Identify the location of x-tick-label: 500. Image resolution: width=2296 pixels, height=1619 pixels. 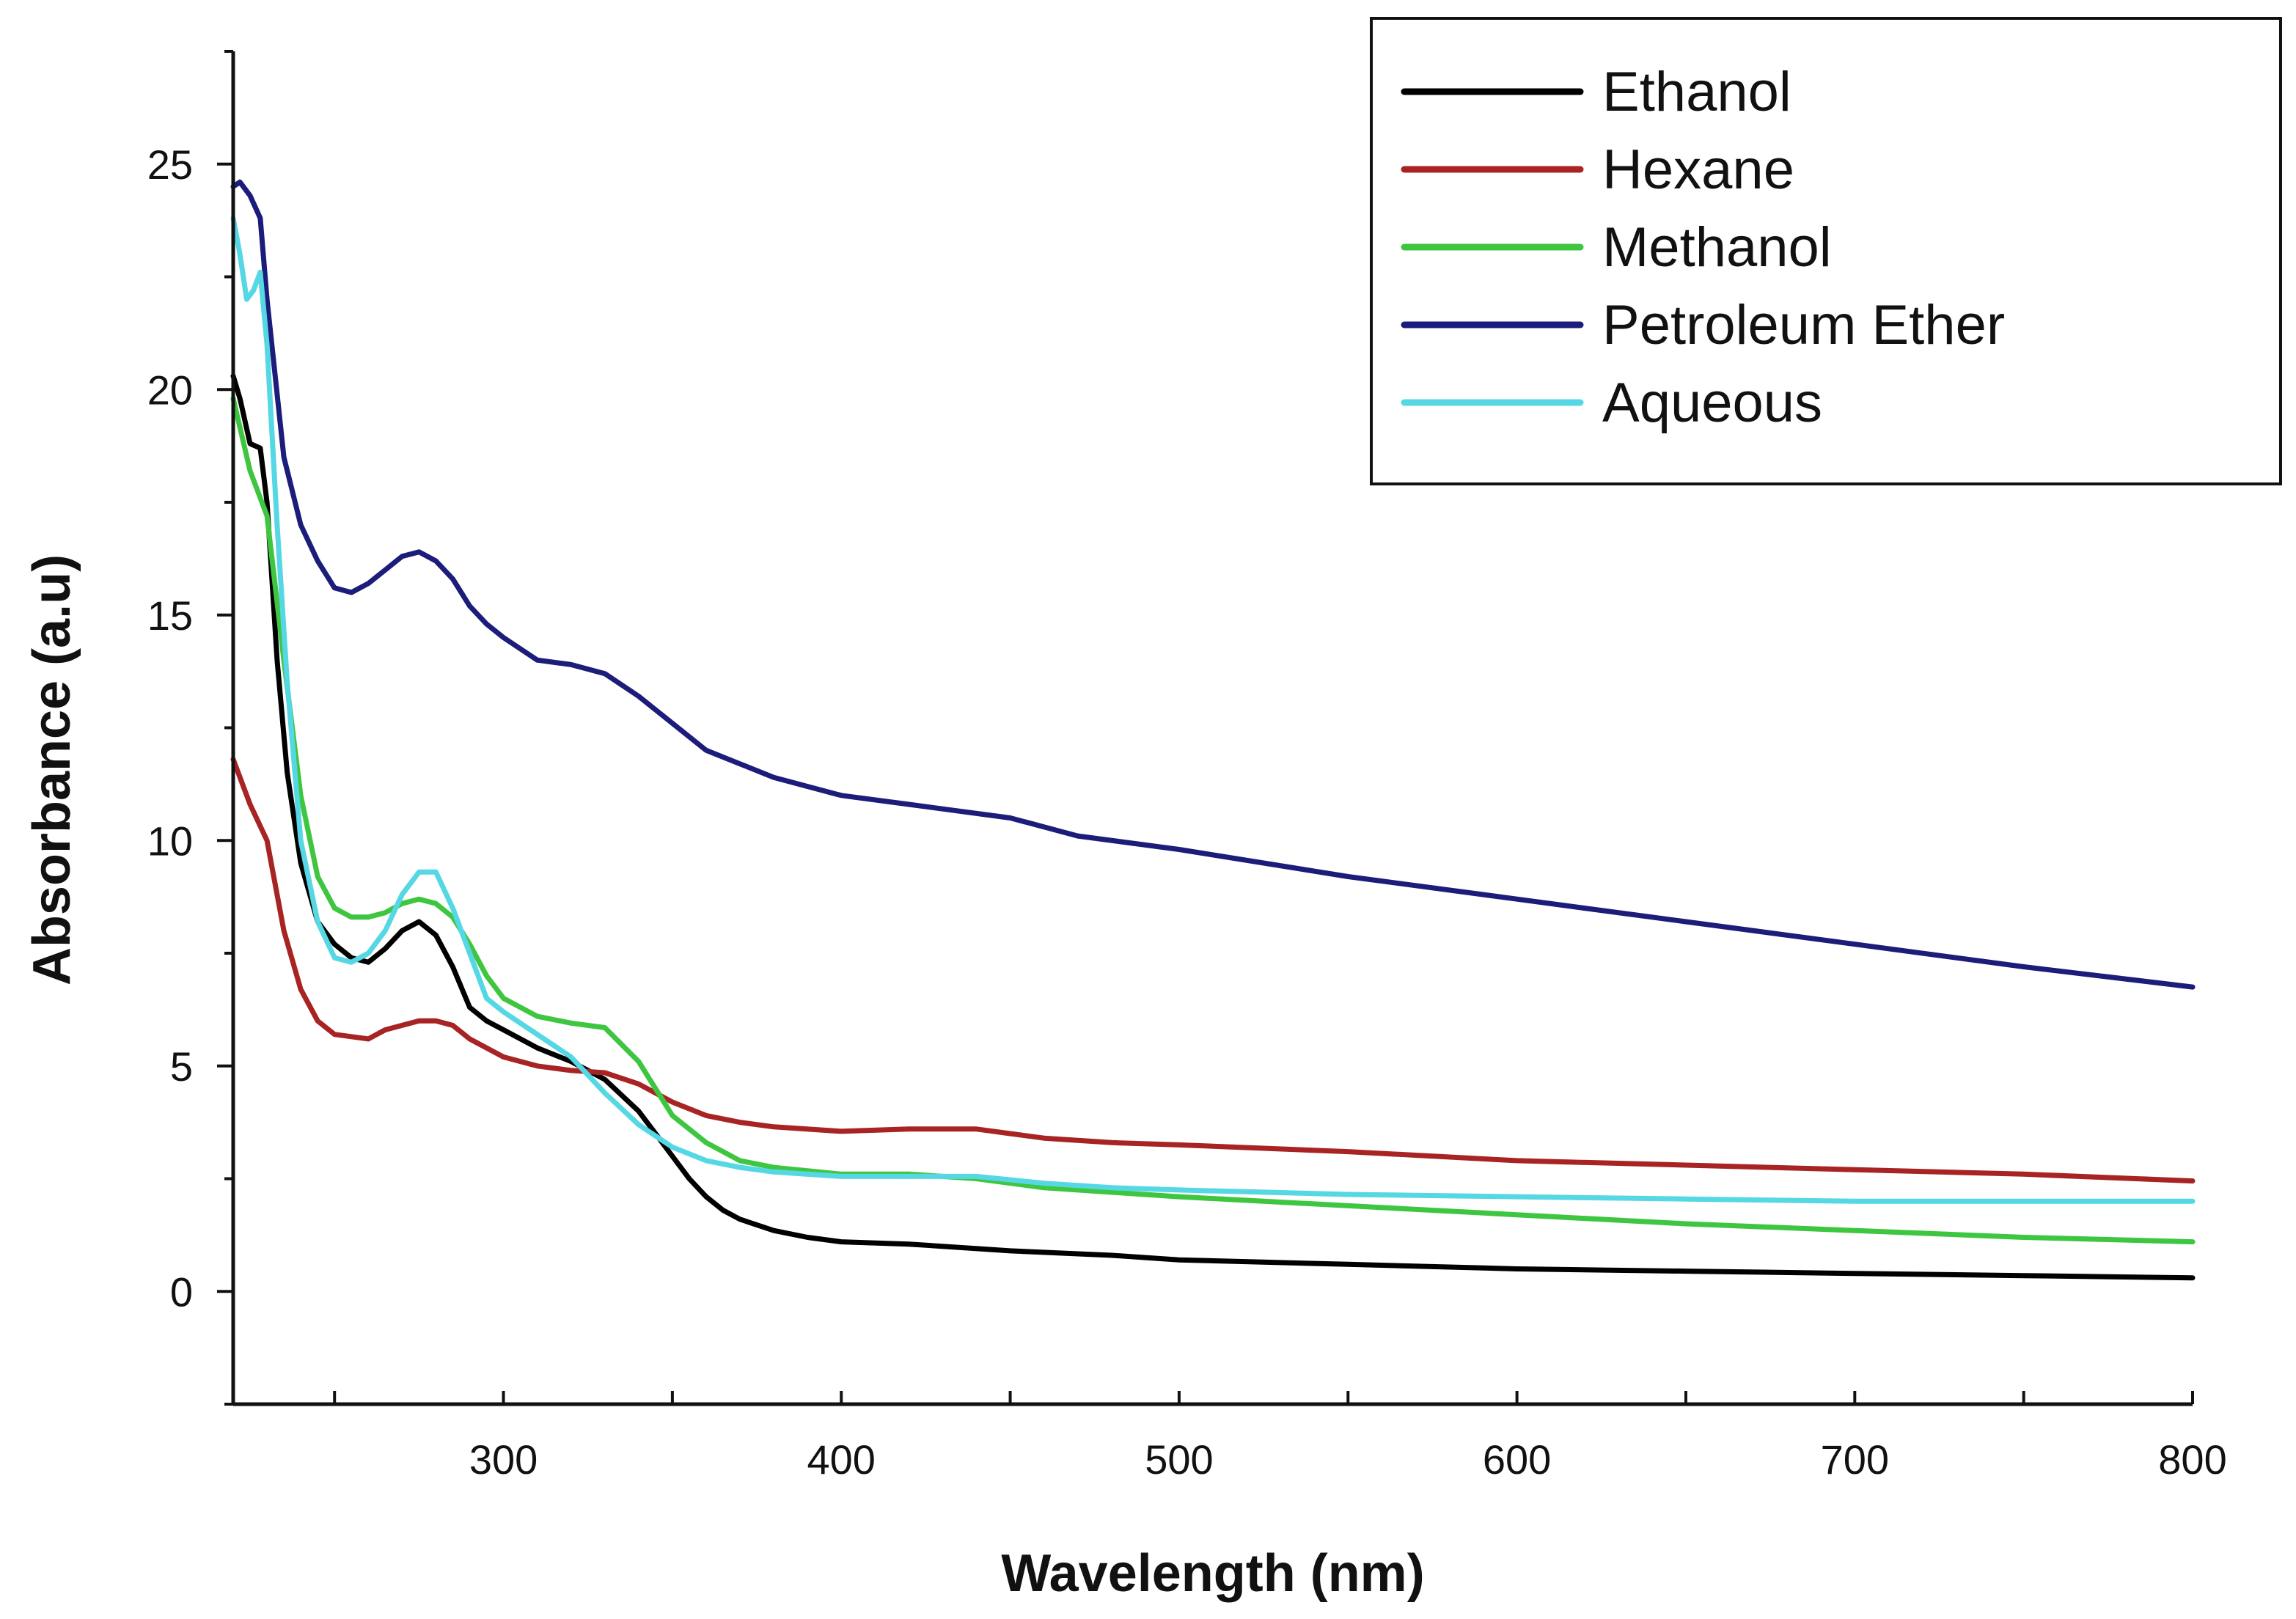
(1179, 1459).